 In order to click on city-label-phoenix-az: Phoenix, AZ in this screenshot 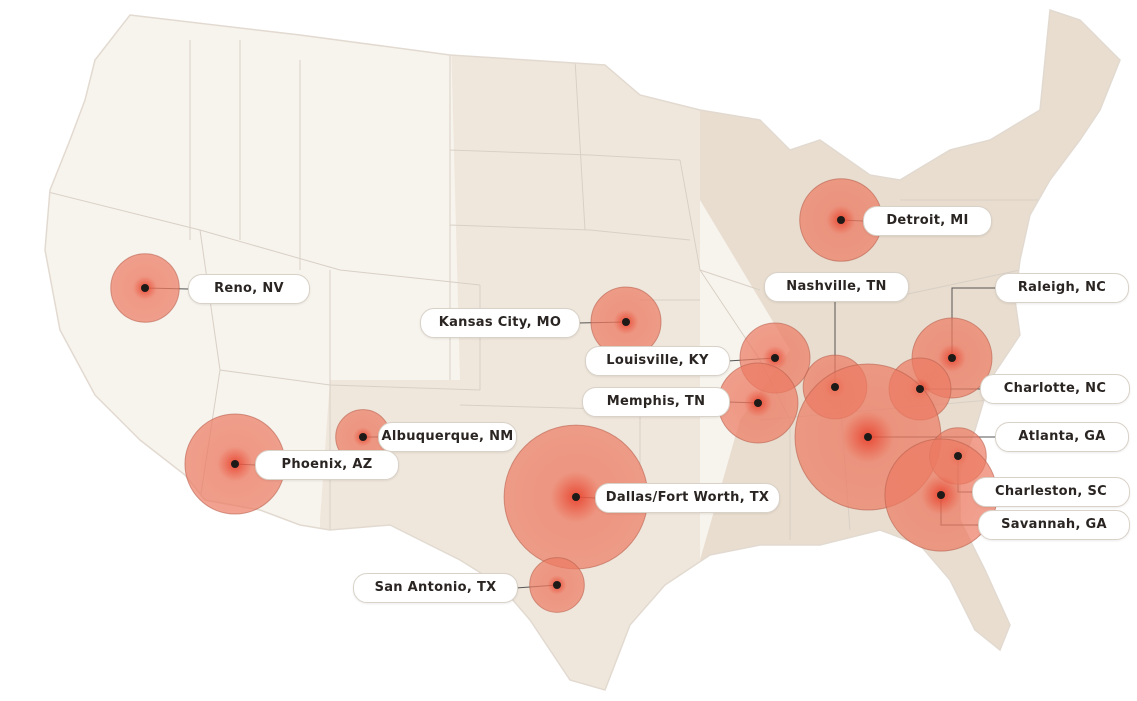, I will do `click(327, 465)`.